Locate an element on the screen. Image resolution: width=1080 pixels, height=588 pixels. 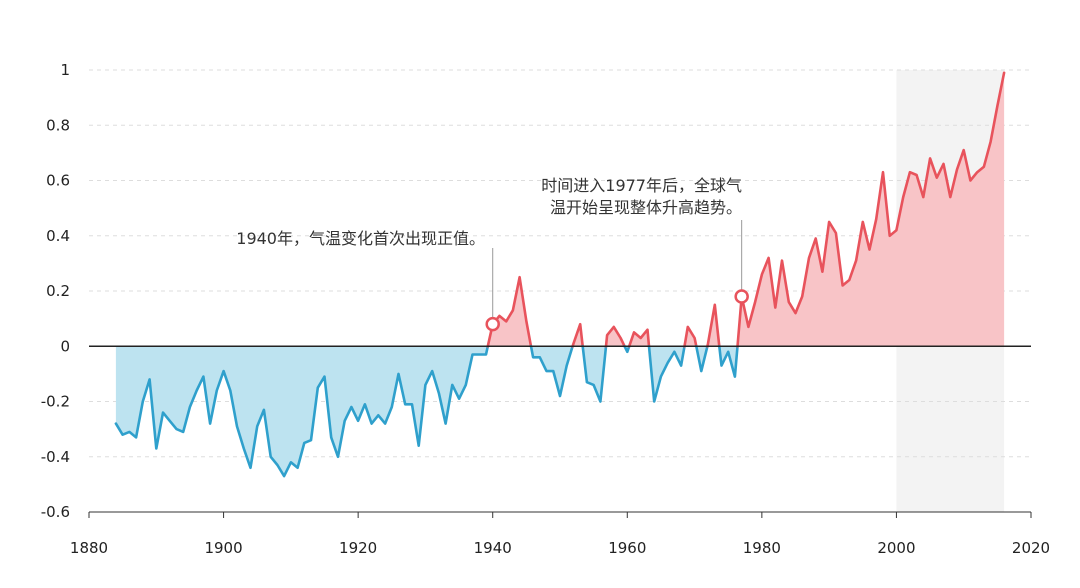
y-tick-label: -0.6 is located at coordinates (55, 512).